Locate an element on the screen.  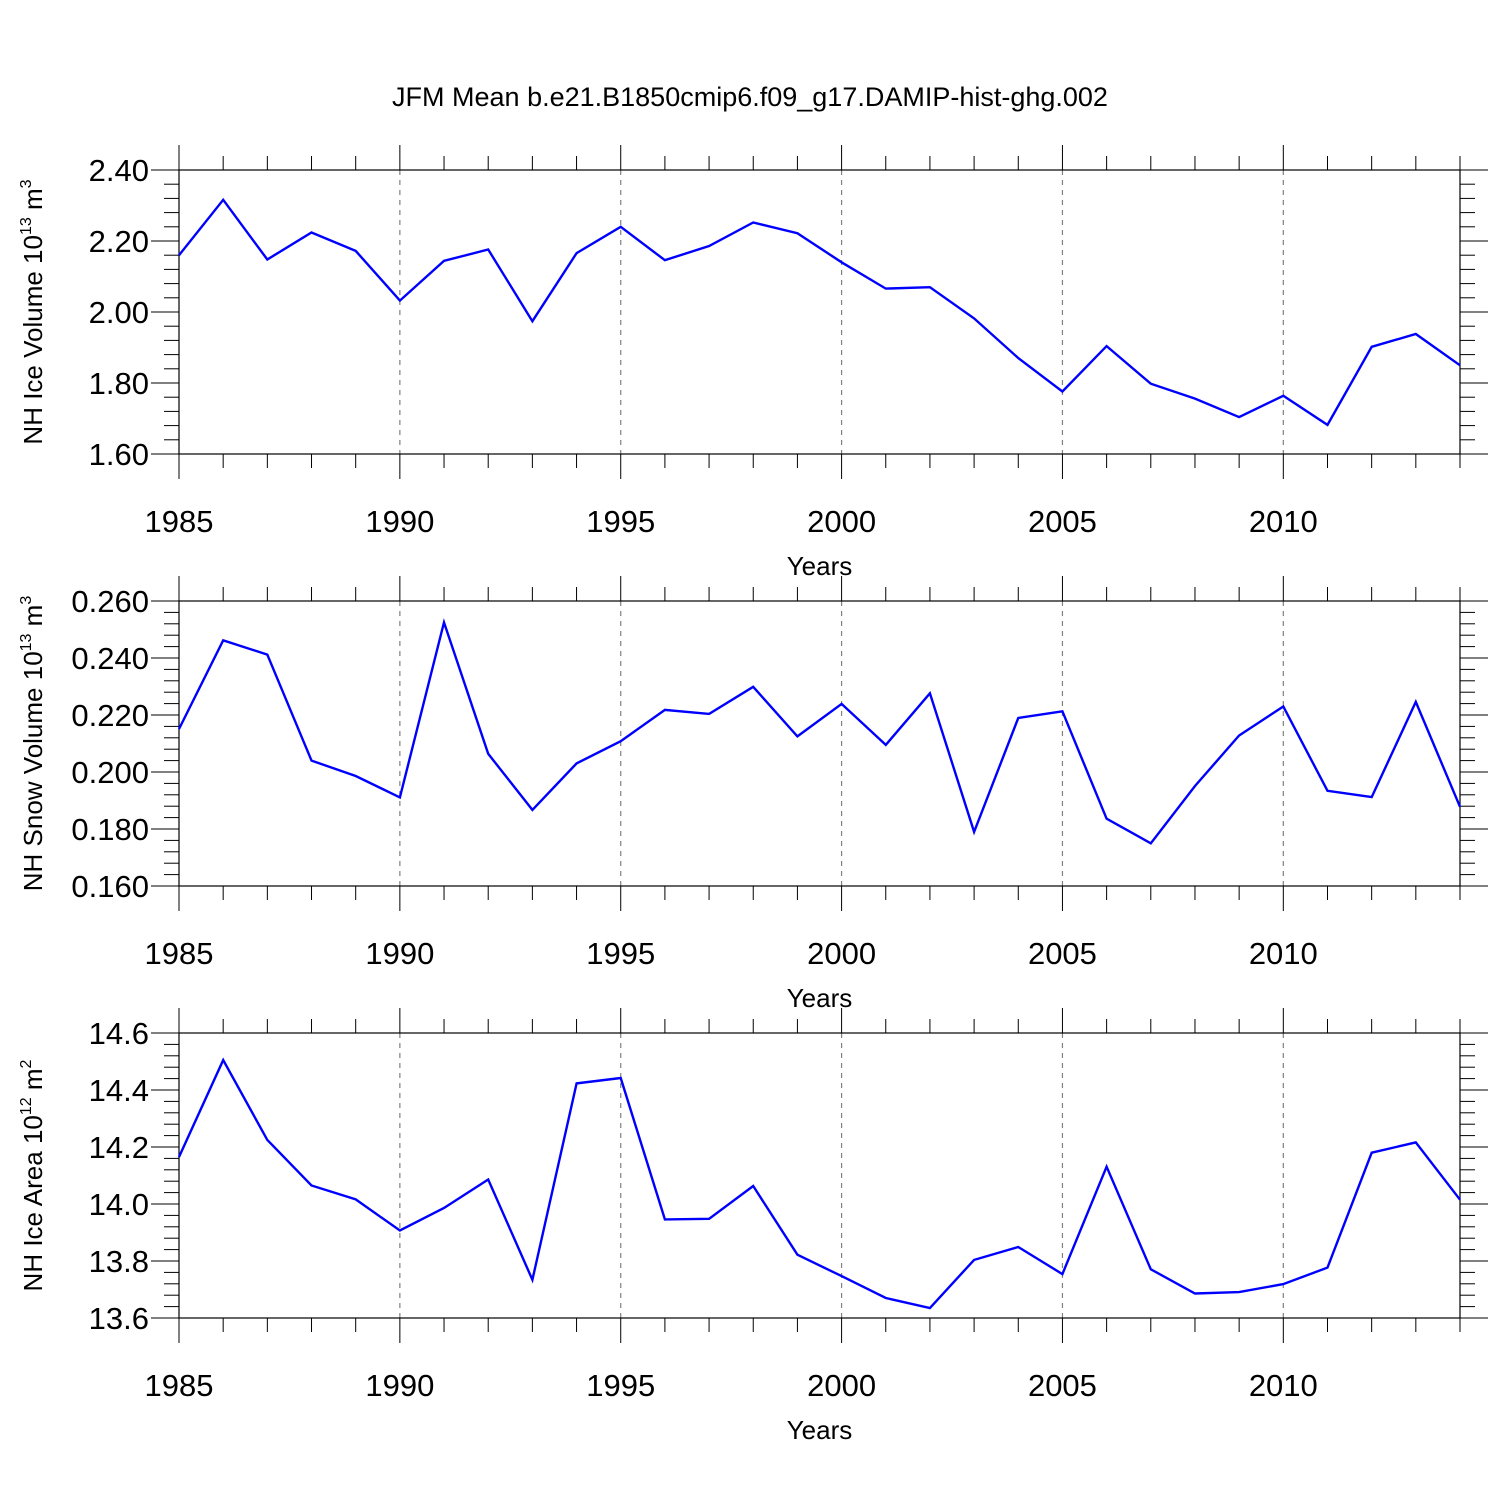
y-tick-label: 13.6 is located at coordinates (119, 1318).